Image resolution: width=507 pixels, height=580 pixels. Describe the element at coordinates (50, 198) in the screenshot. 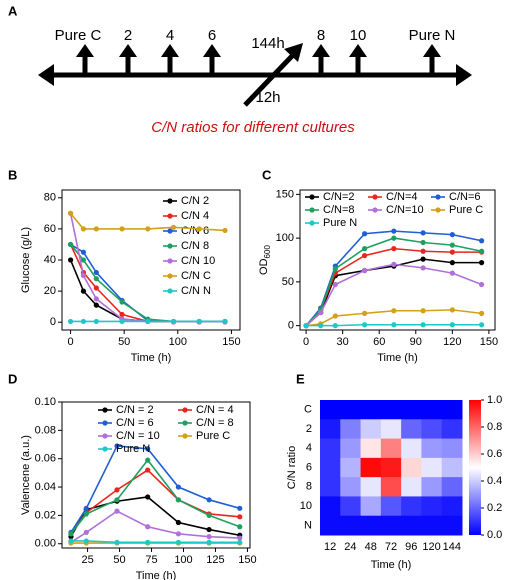

I see `y-tick-label: 80` at that location.